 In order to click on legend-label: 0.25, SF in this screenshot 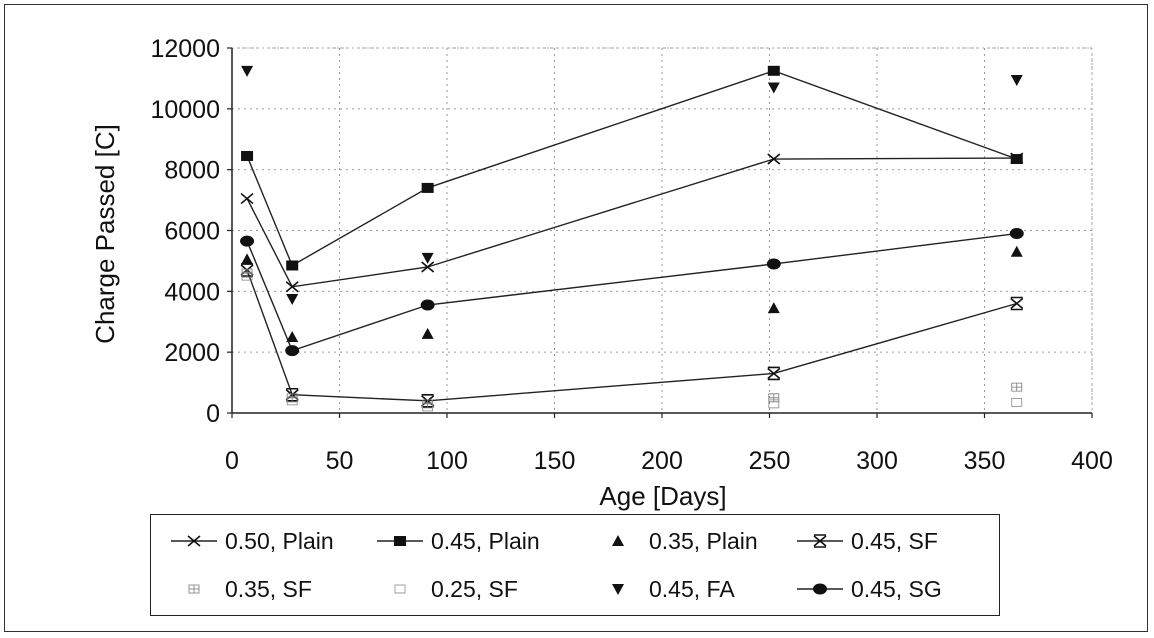, I will do `click(474, 588)`.